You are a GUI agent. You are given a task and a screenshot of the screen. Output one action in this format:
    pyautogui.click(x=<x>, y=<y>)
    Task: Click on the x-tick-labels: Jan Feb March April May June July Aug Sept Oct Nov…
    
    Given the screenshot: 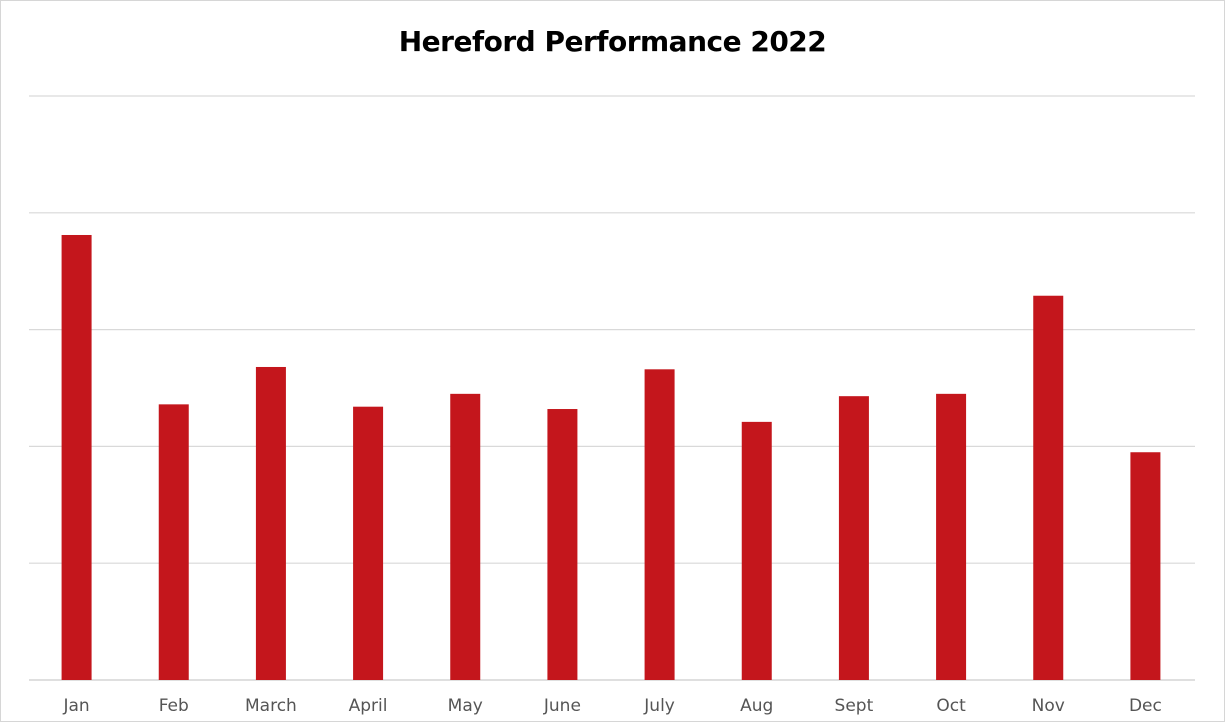 What is the action you would take?
    pyautogui.click(x=611, y=706)
    